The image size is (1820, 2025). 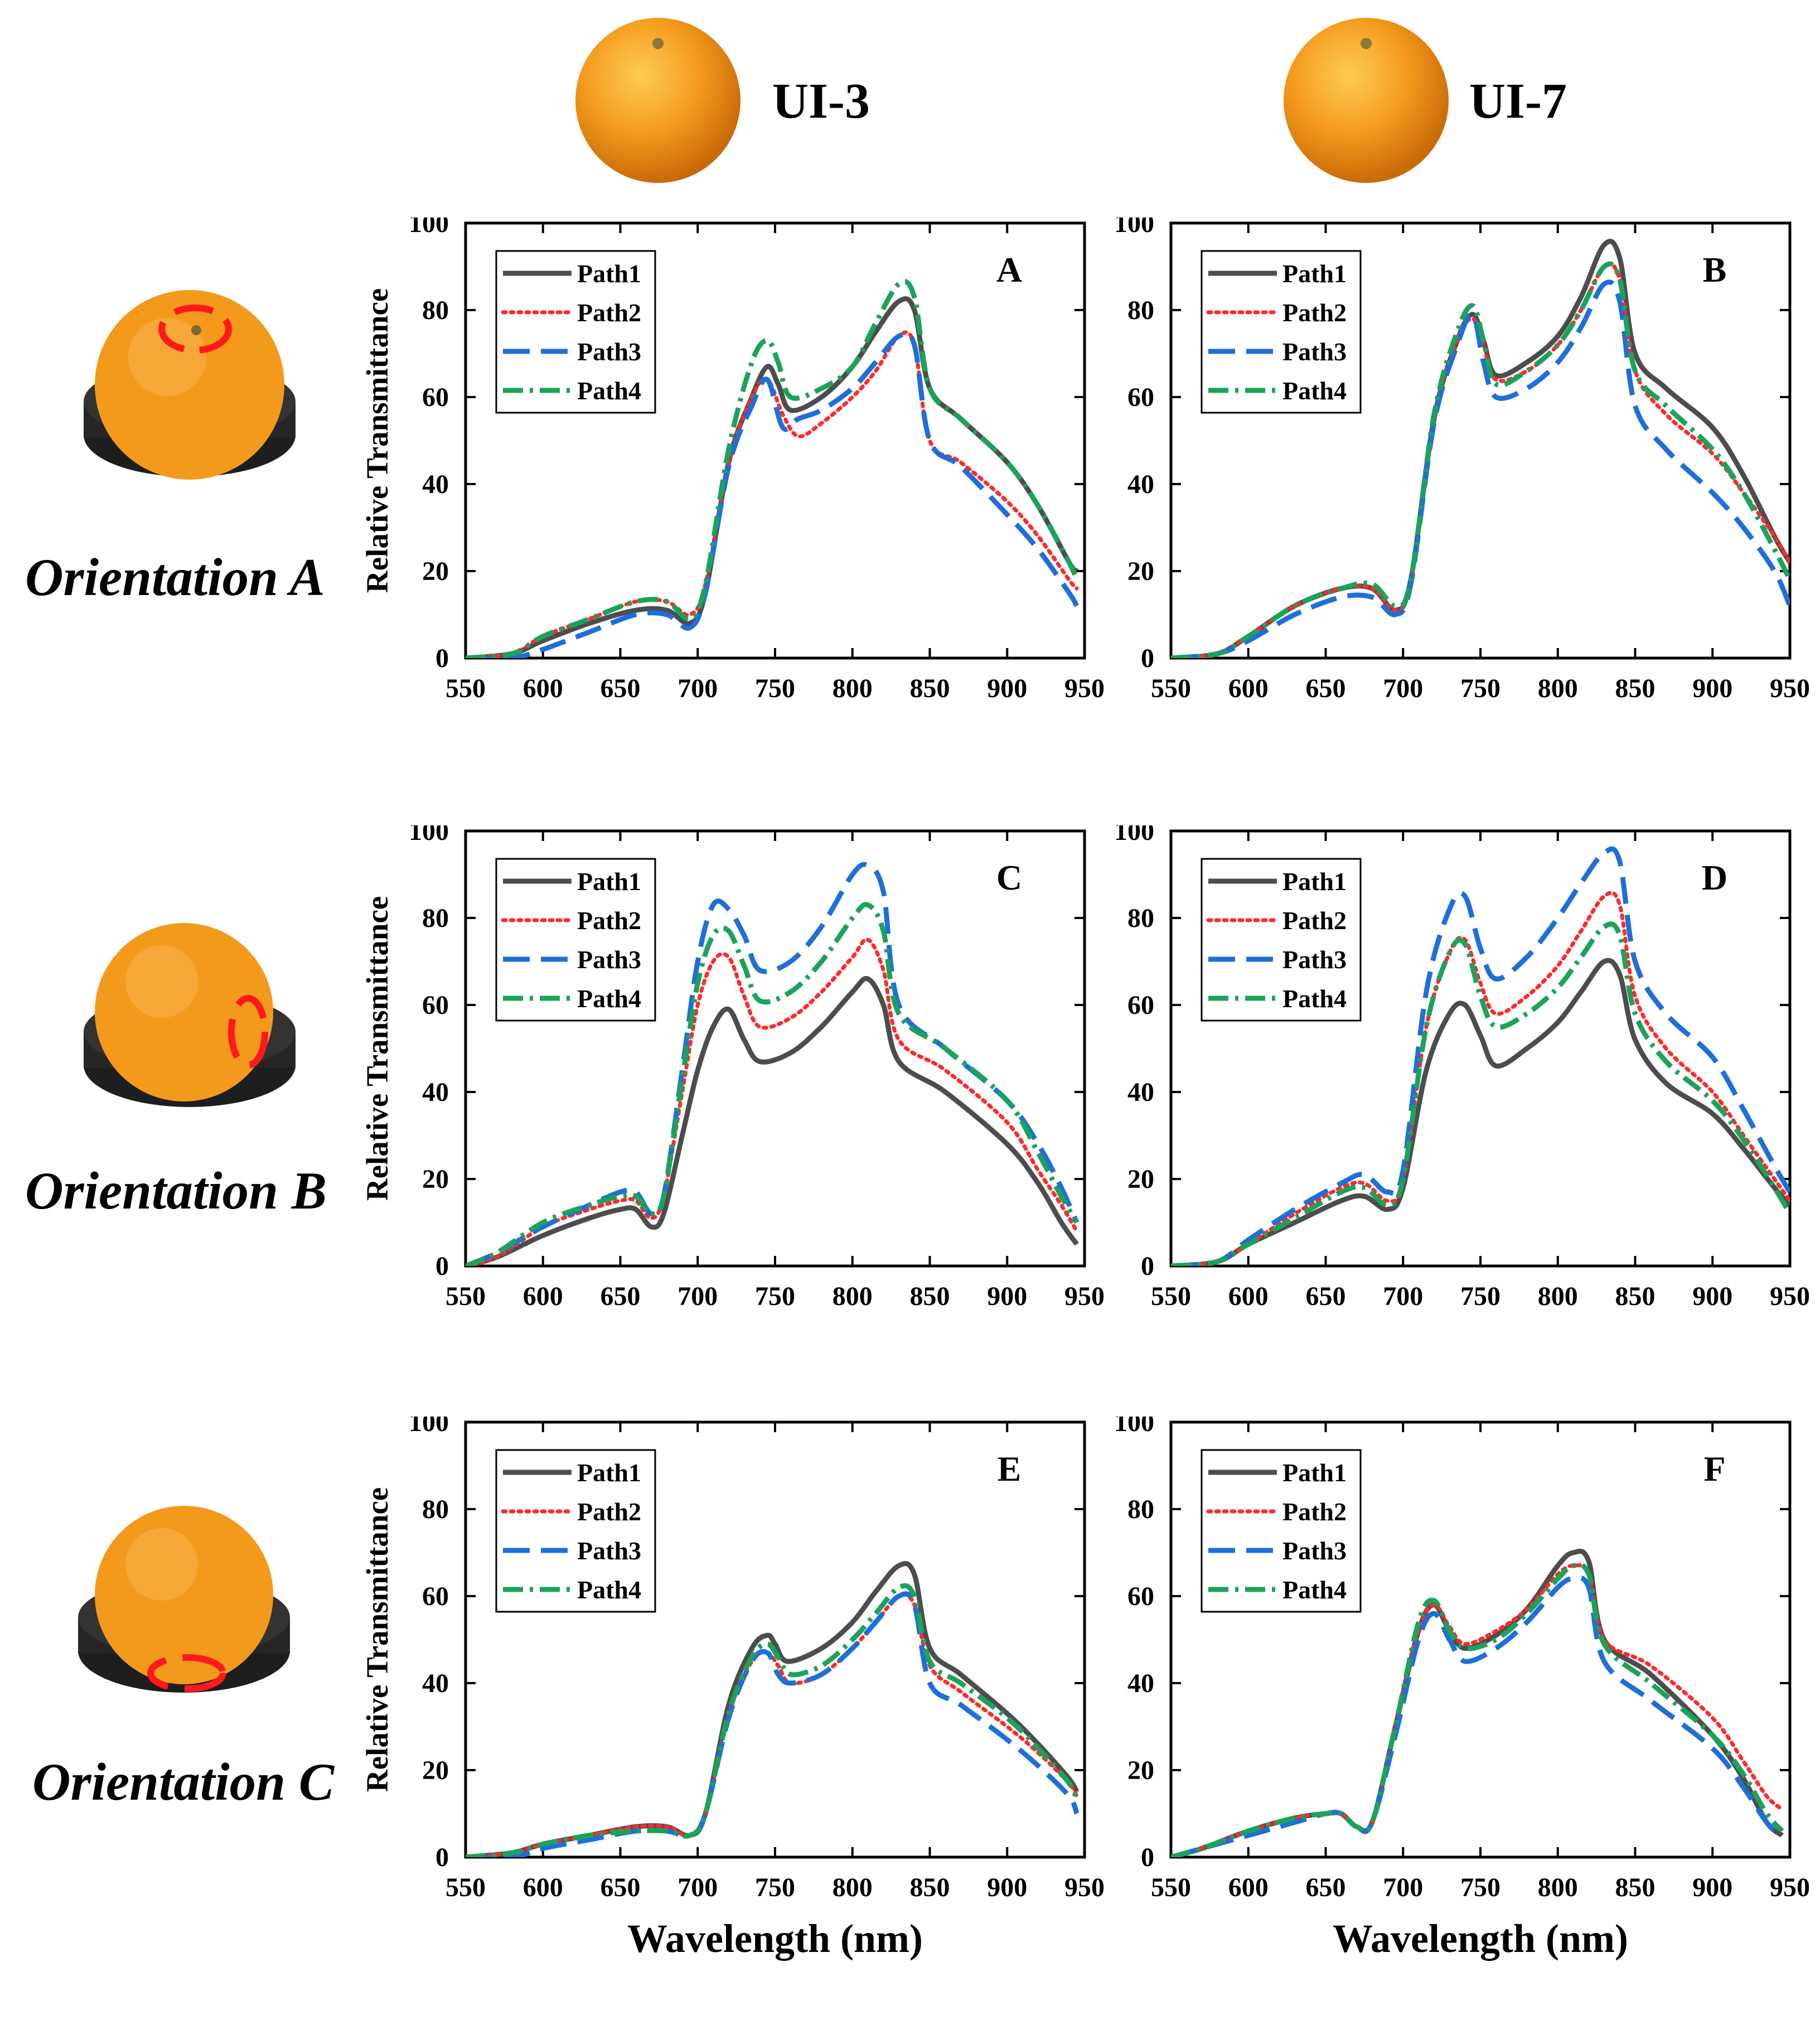 I want to click on ui-7-label: UI-7, so click(x=1518, y=102).